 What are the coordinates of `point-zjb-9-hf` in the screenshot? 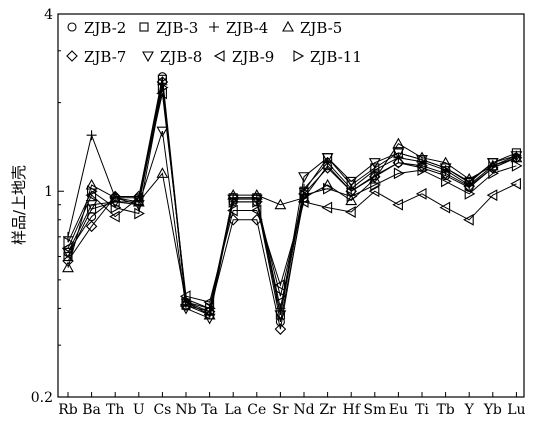 It's located at (350, 212).